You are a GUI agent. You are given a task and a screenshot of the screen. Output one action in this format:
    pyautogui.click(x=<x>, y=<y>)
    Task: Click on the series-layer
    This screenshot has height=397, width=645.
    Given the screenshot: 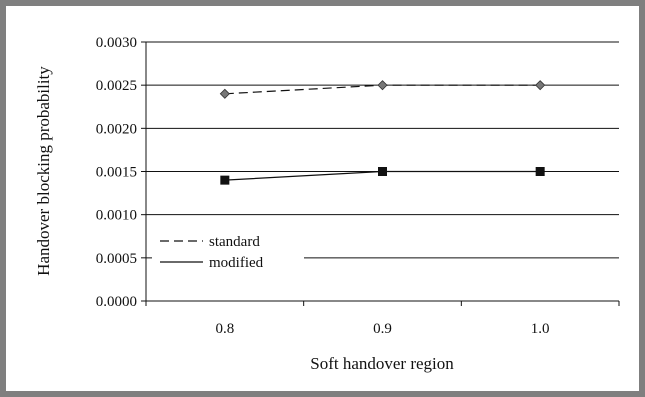 What is the action you would take?
    pyautogui.click(x=382, y=132)
    